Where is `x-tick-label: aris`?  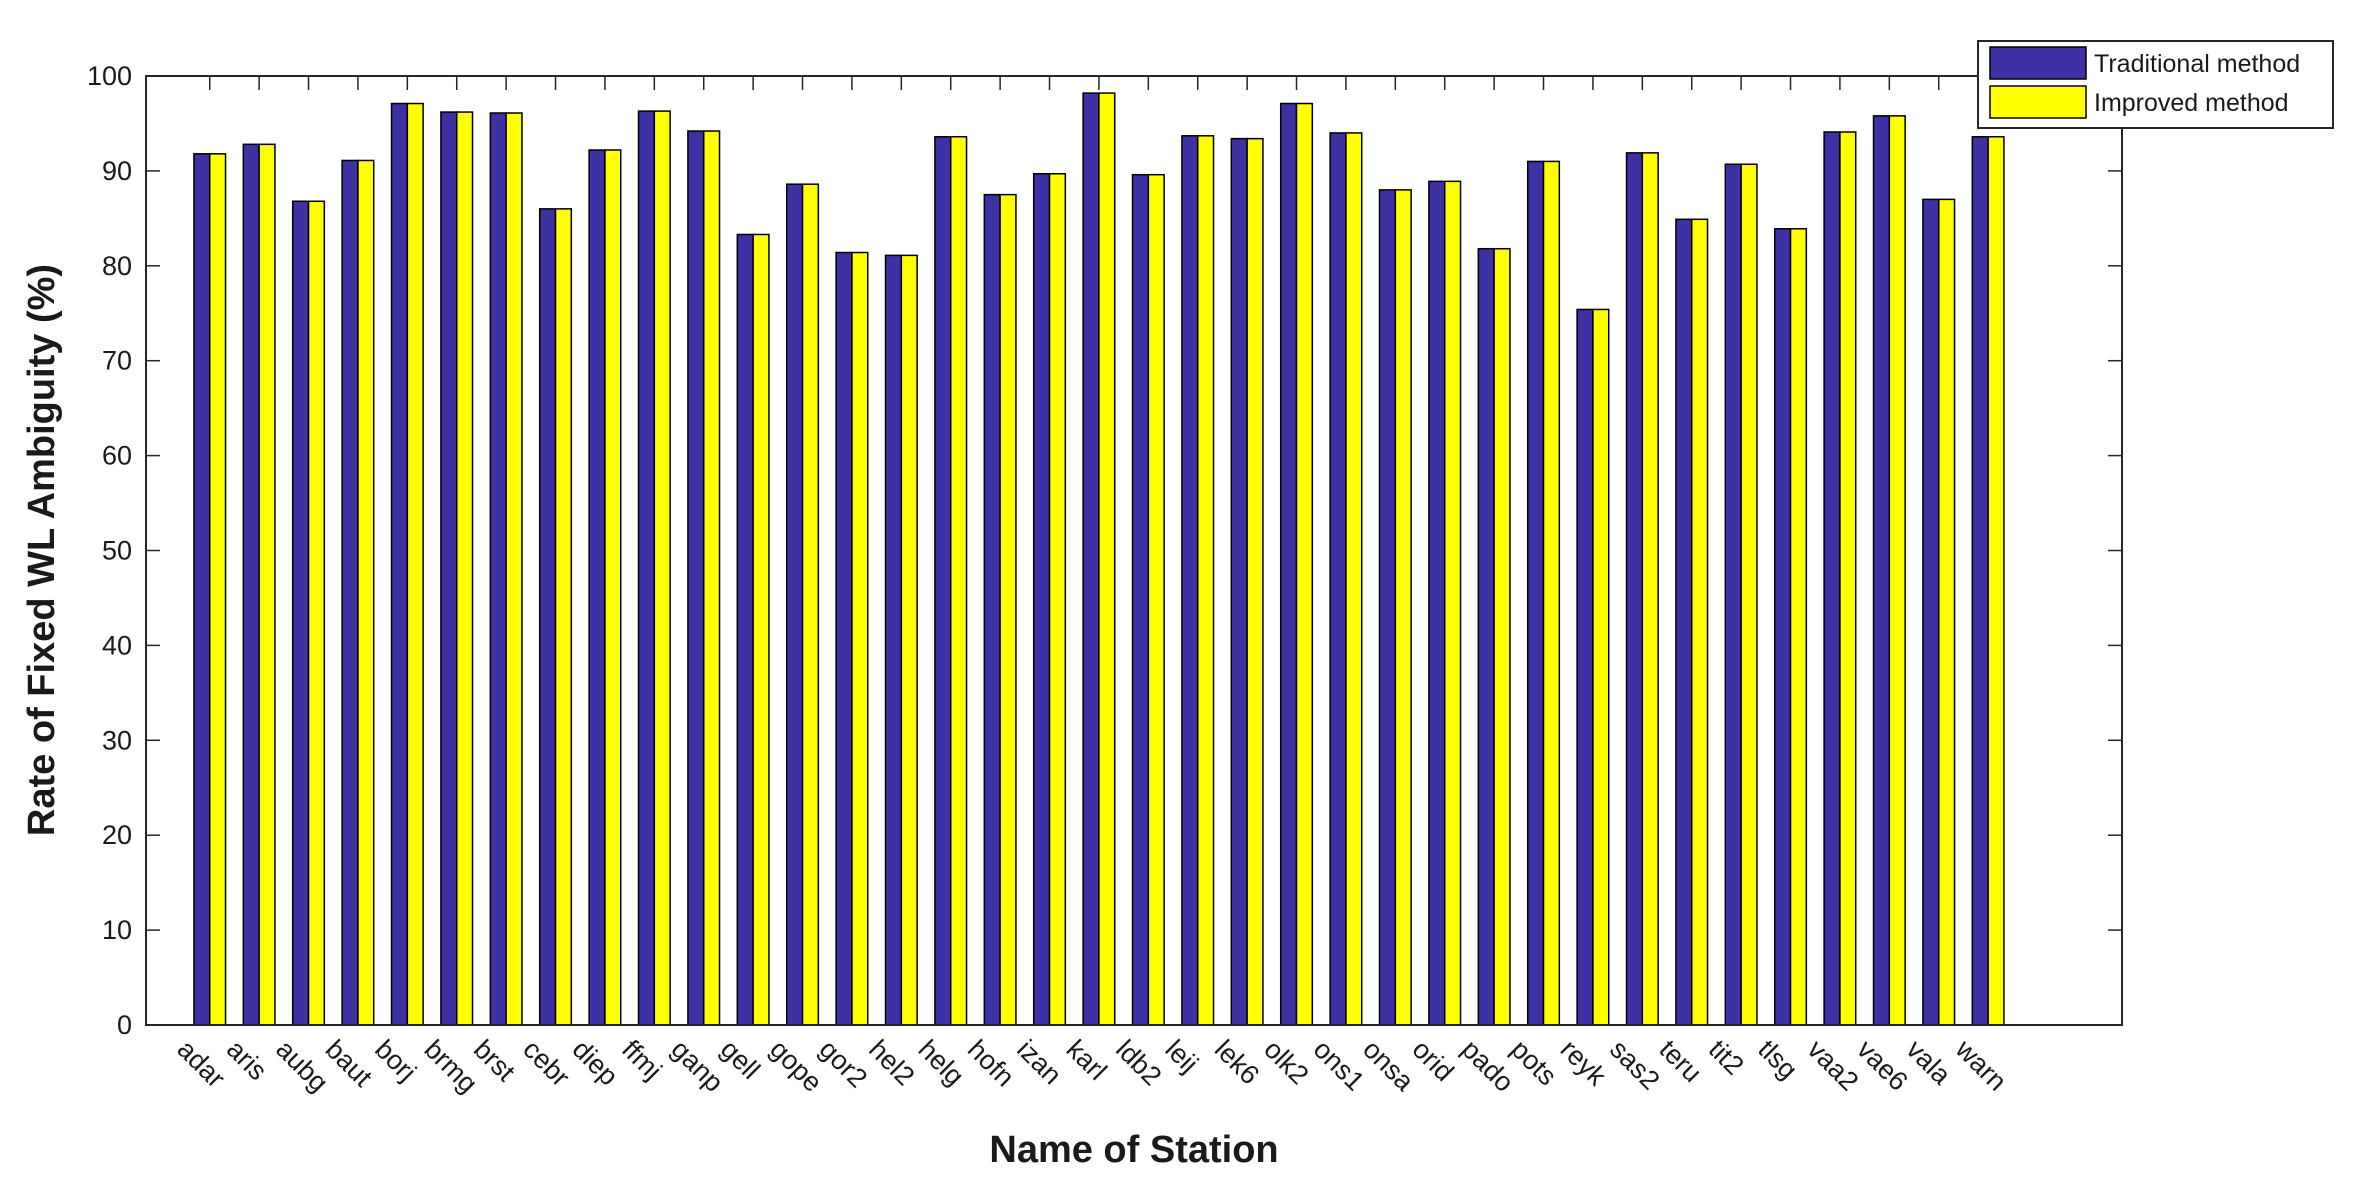
x-tick-label: aris is located at coordinates (247, 1060).